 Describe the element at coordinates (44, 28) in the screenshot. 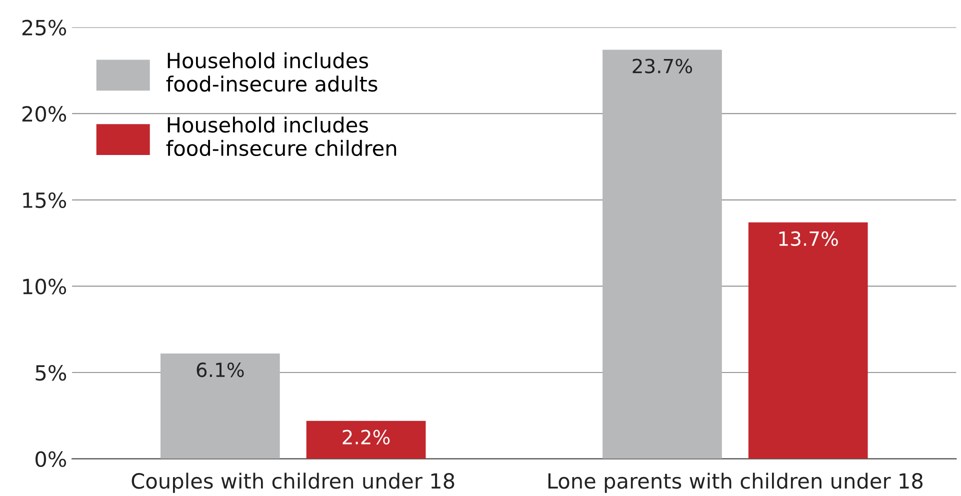

I see `y-tick-label: 25%` at that location.